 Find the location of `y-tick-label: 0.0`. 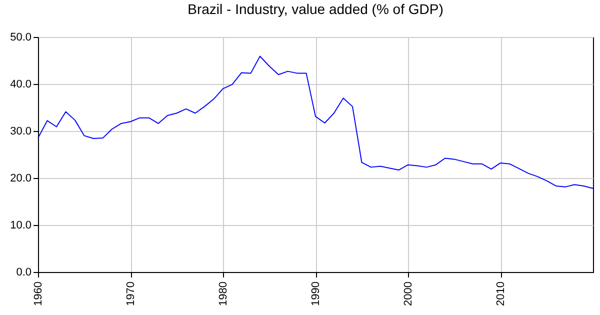

y-tick-label: 0.0 is located at coordinates (24, 272).